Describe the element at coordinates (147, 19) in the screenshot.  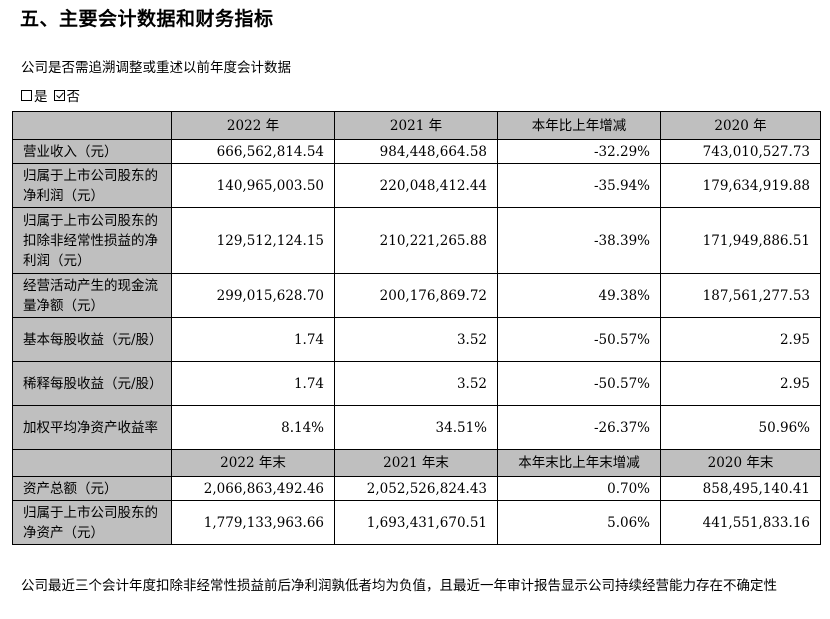
I see `section-heading: 五、主要会计数据和财务指标` at that location.